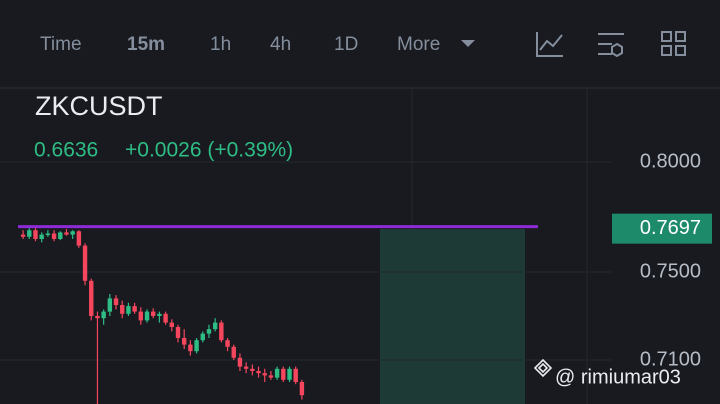 Image resolution: width=720 pixels, height=404 pixels. I want to click on interval-tab: 15m, so click(146, 44).